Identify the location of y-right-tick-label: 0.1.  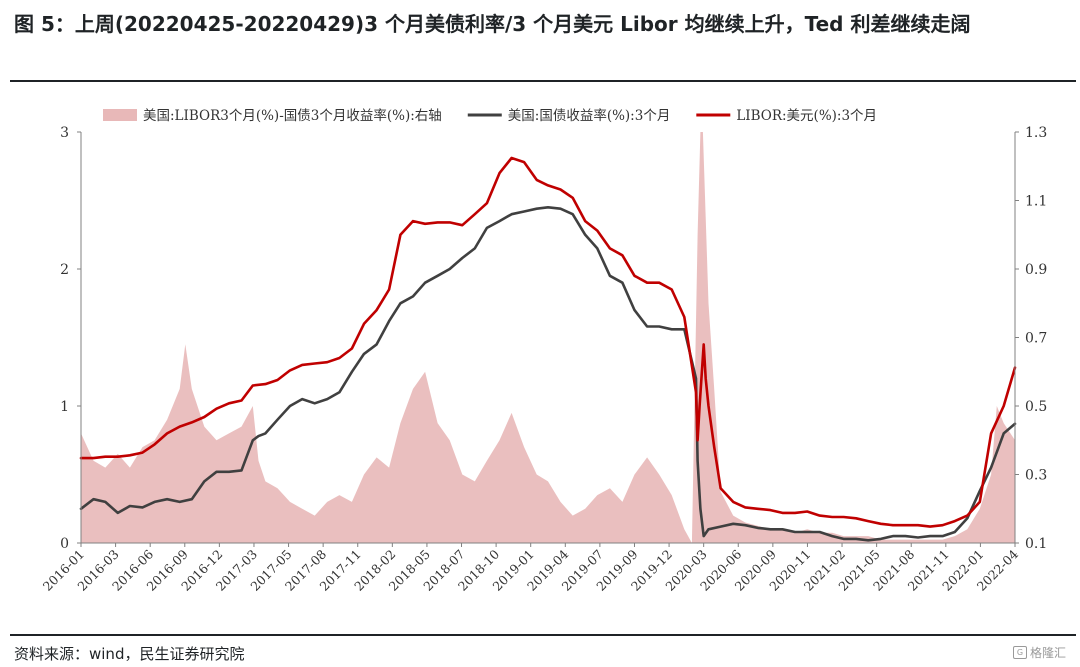
(1036, 544).